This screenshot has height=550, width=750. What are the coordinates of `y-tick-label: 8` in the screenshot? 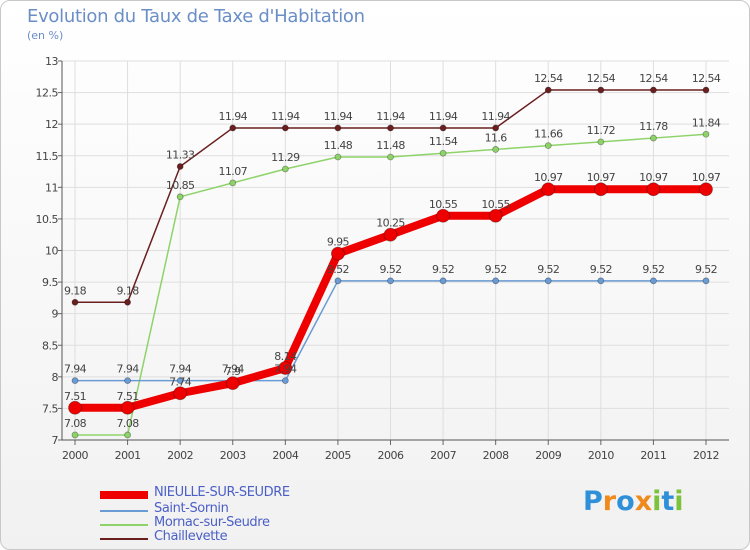 It's located at (55, 377).